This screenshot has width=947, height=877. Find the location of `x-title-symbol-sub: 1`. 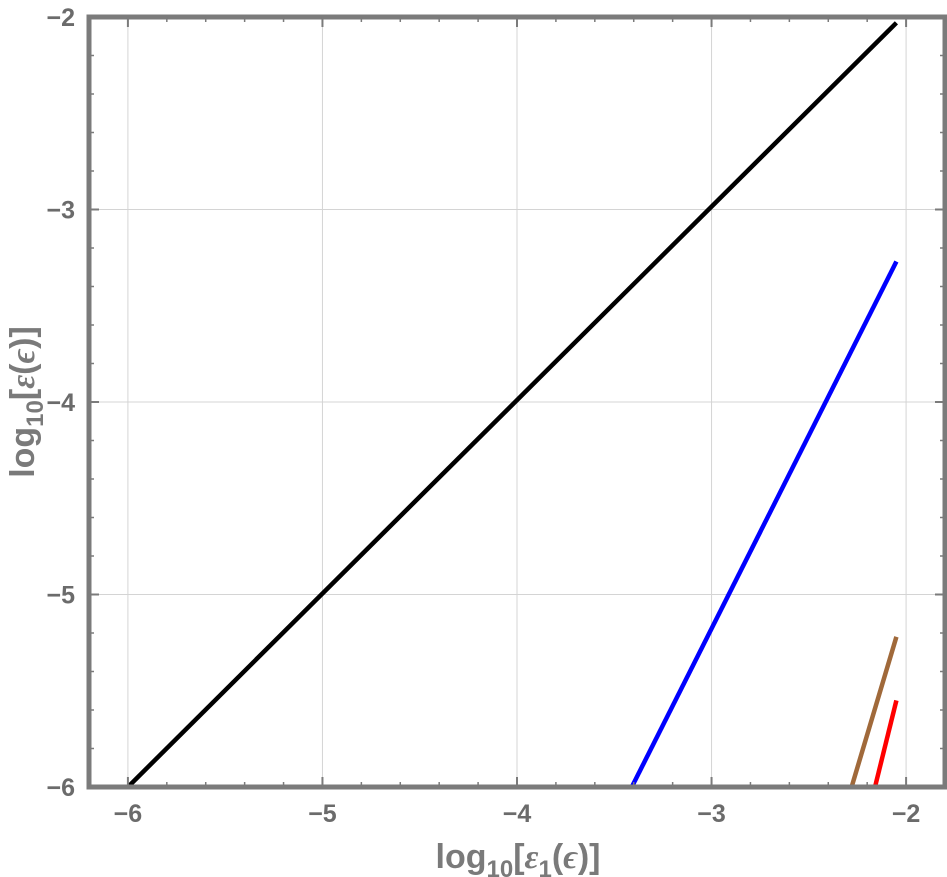

x-title-symbol-sub: 1 is located at coordinates (544, 866).